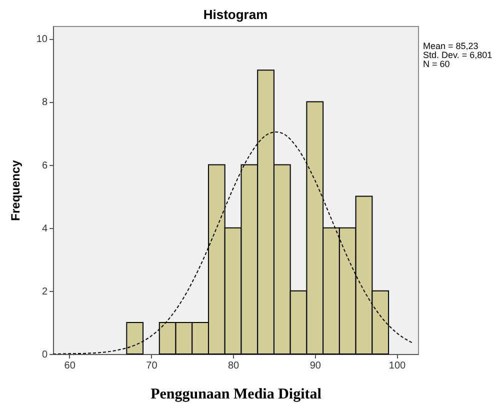 Image resolution: width=500 pixels, height=403 pixels. Describe the element at coordinates (45, 355) in the screenshot. I see `y-tick-label: 0` at that location.